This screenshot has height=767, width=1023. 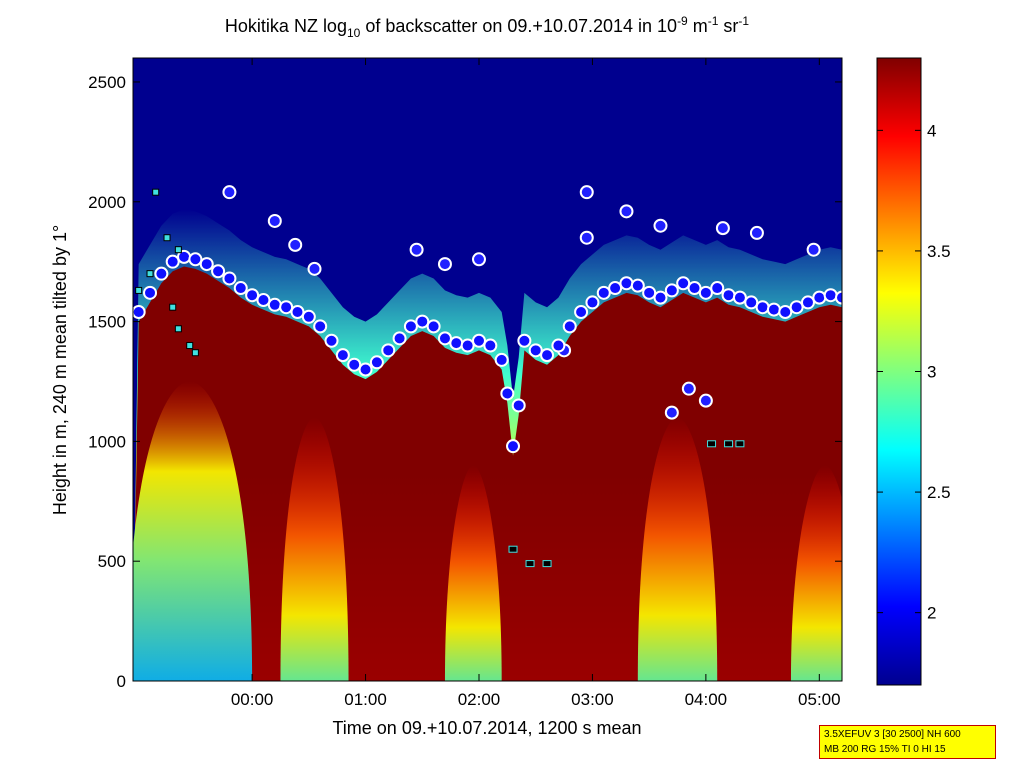 I want to click on y-tick-label: 2000, so click(x=107, y=202).